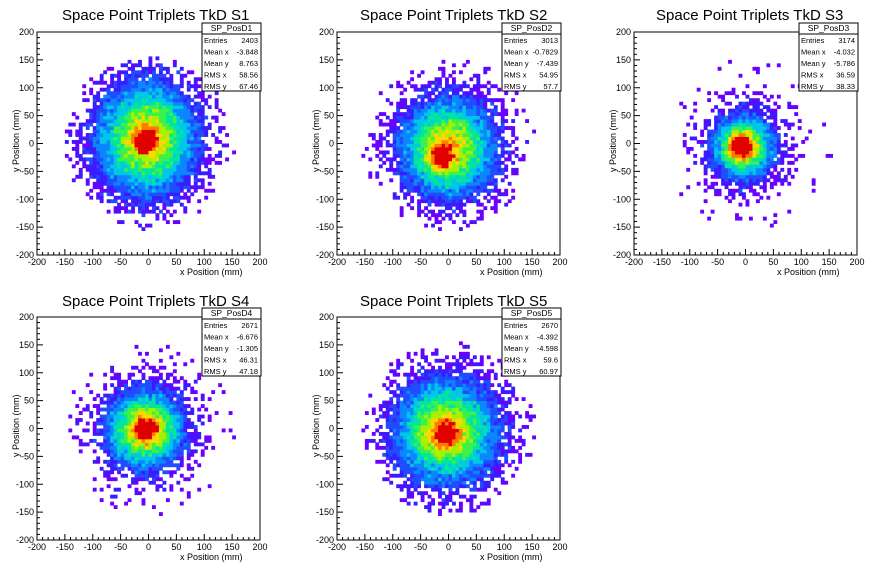  Describe the element at coordinates (326, 60) in the screenshot. I see `y-tick-label: 150` at that location.